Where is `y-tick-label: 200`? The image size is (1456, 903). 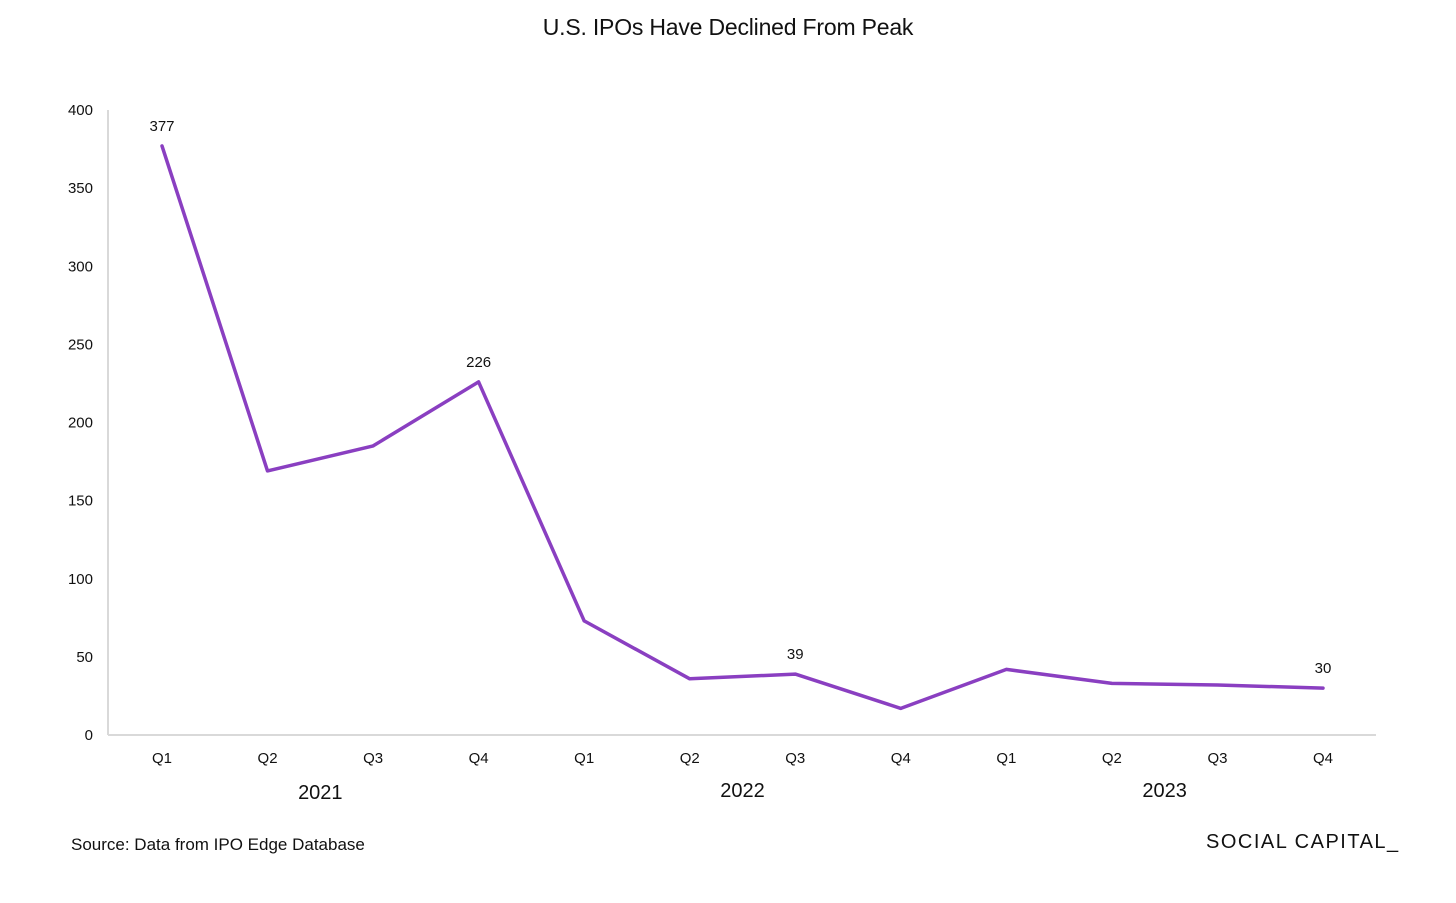 y-tick-label: 200 is located at coordinates (80, 423).